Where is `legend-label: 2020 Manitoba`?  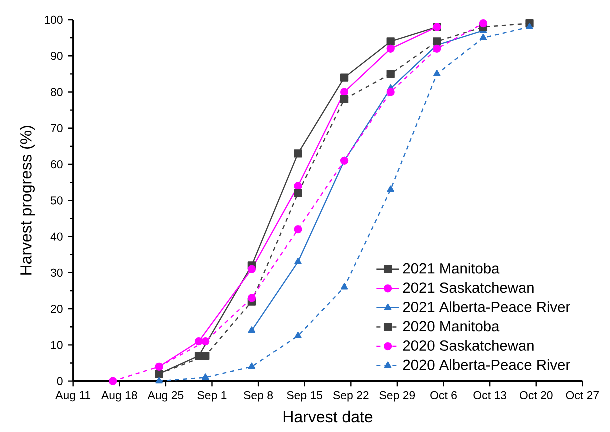 legend-label: 2020 Manitoba is located at coordinates (451, 326).